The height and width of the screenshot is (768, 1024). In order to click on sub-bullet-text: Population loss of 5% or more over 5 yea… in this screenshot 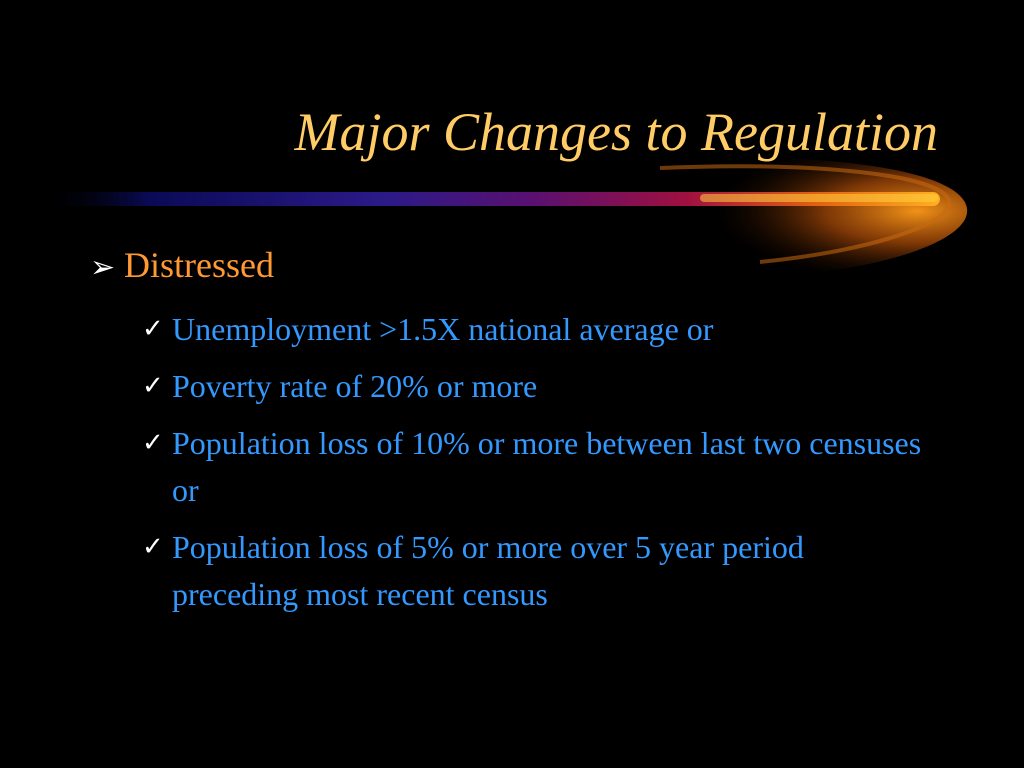, I will do `click(488, 570)`.